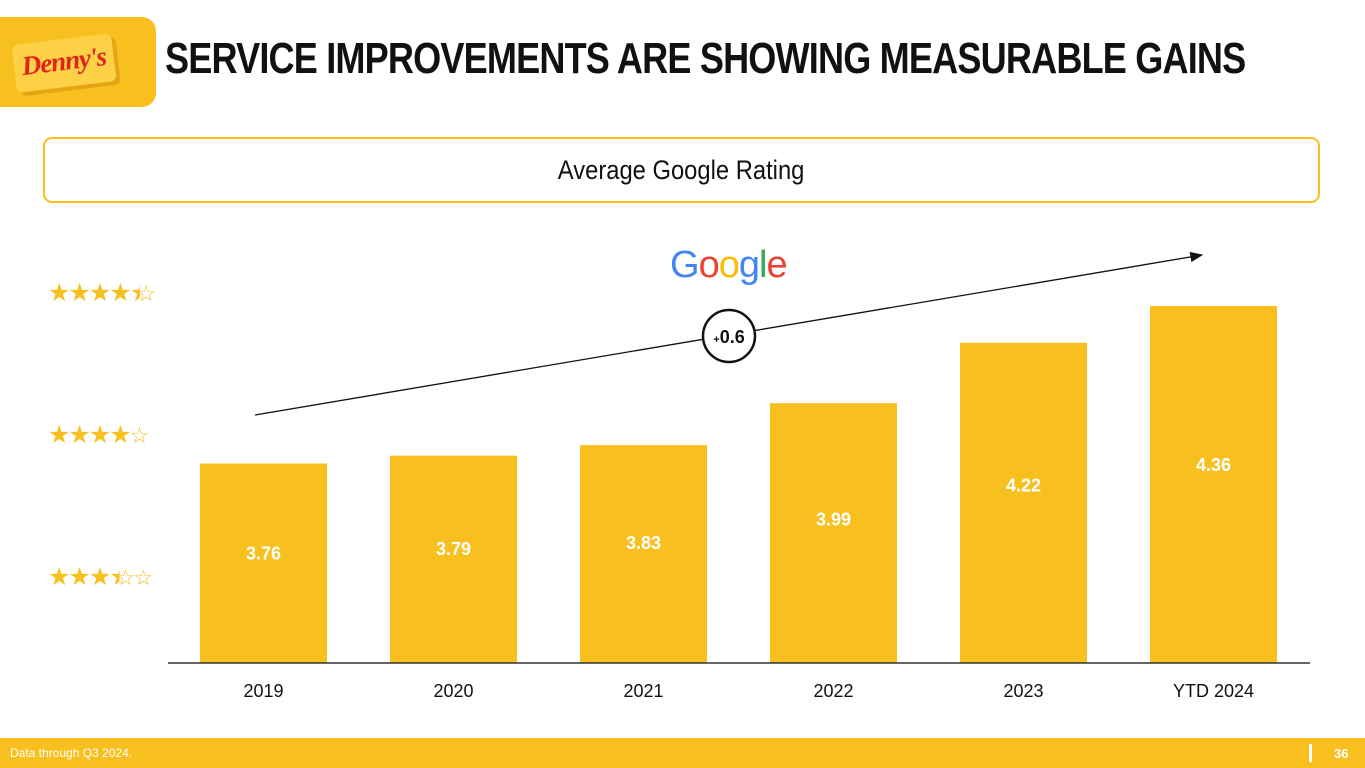 The height and width of the screenshot is (768, 1365). What do you see at coordinates (78, 62) in the screenshot?
I see `logo-tab: Denny's` at bounding box center [78, 62].